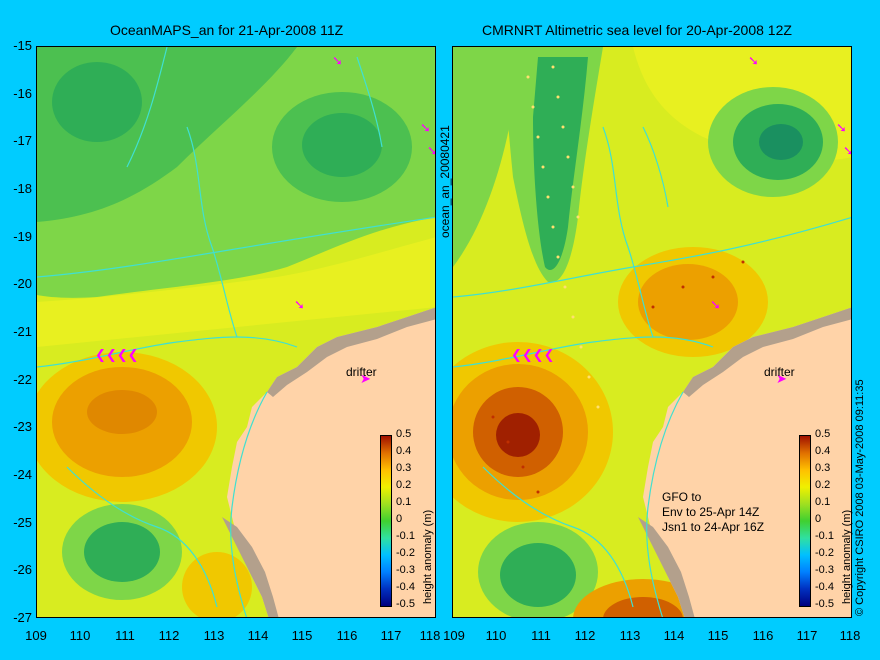  I want to click on left-x-tick: 112, so click(169, 635).